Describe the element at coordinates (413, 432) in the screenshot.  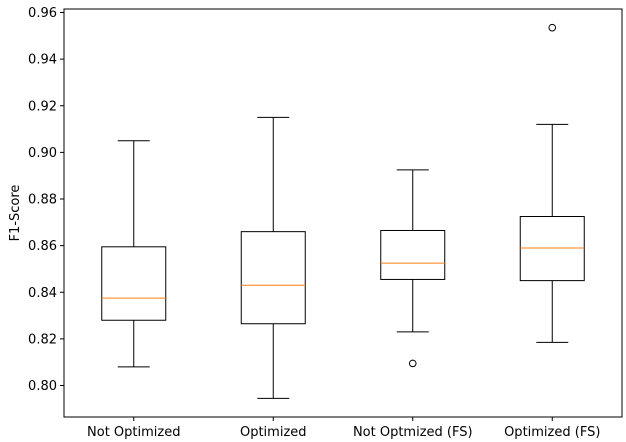
I see `x-tick-label: Not Optmized (FS)` at that location.